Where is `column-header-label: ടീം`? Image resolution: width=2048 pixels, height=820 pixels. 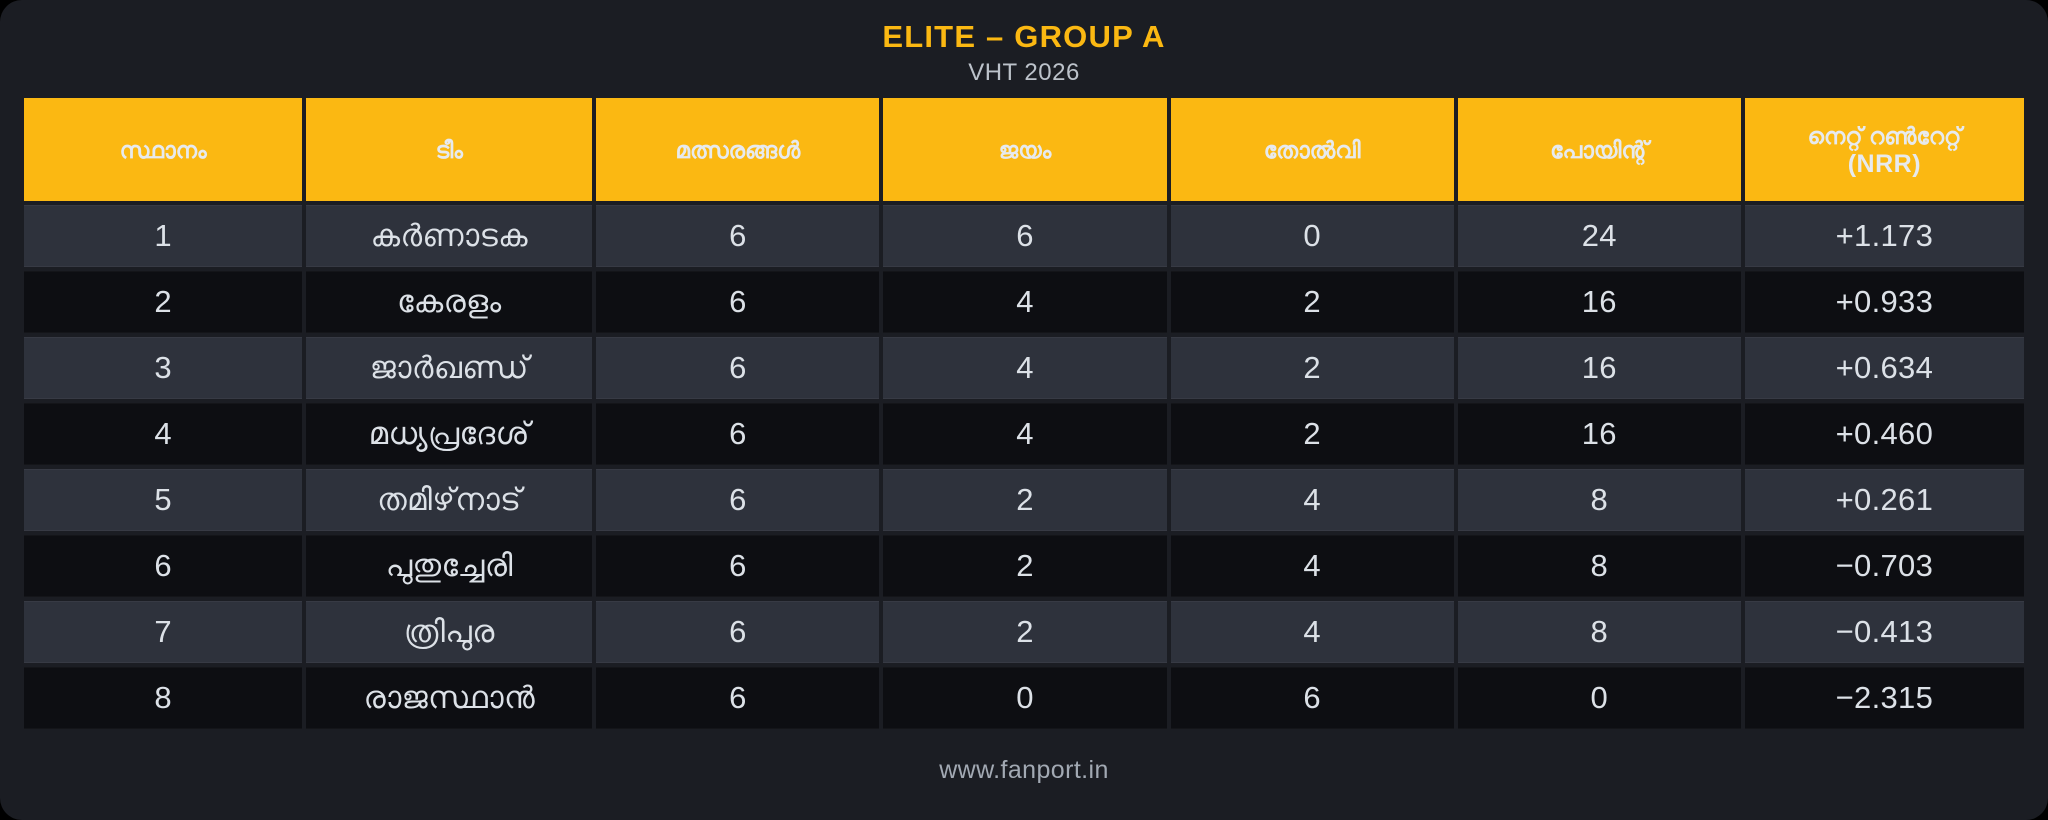 column-header-label: ടീം is located at coordinates (449, 149).